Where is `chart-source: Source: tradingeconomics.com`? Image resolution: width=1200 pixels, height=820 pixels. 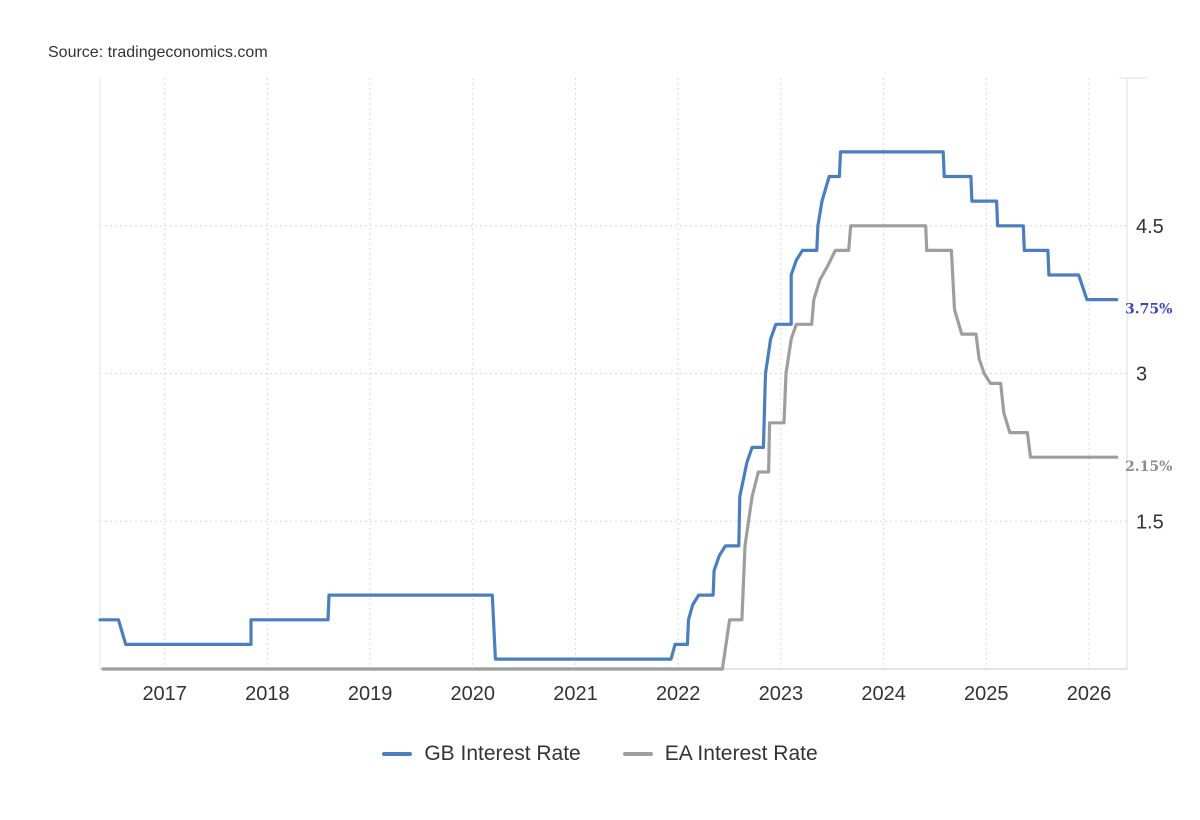
chart-source: Source: tradingeconomics.com is located at coordinates (158, 52).